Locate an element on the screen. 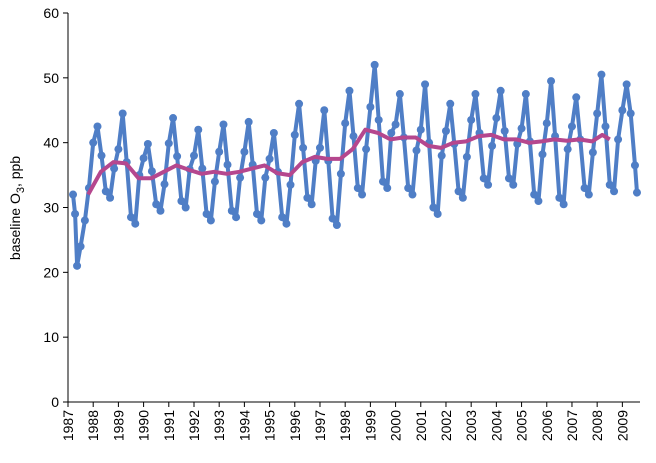  y-tick-label: 50 is located at coordinates (51, 78).